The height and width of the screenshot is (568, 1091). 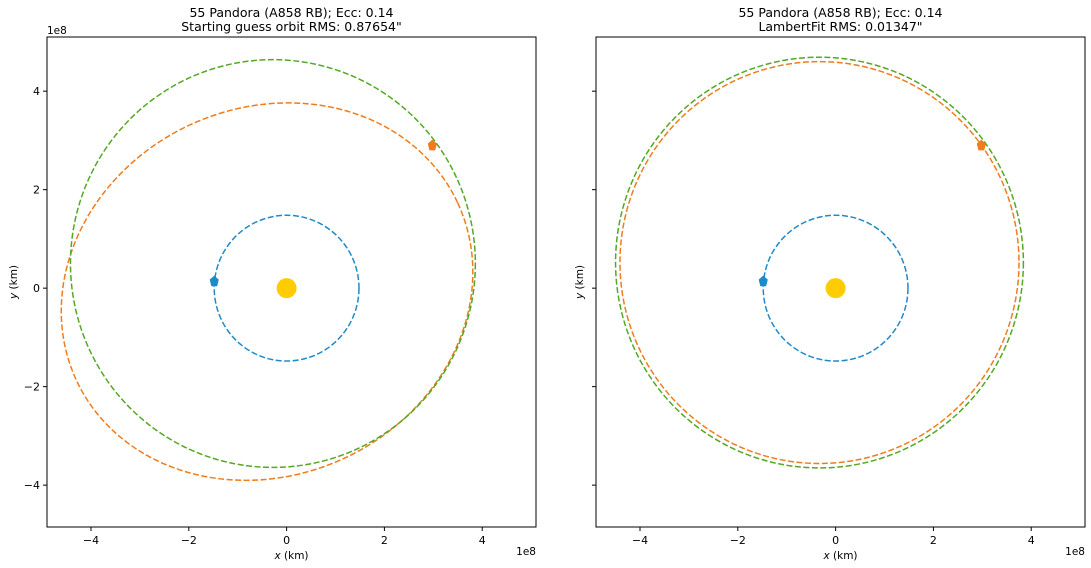 I want to click on y-tick-label: −4, so click(x=32, y=485).